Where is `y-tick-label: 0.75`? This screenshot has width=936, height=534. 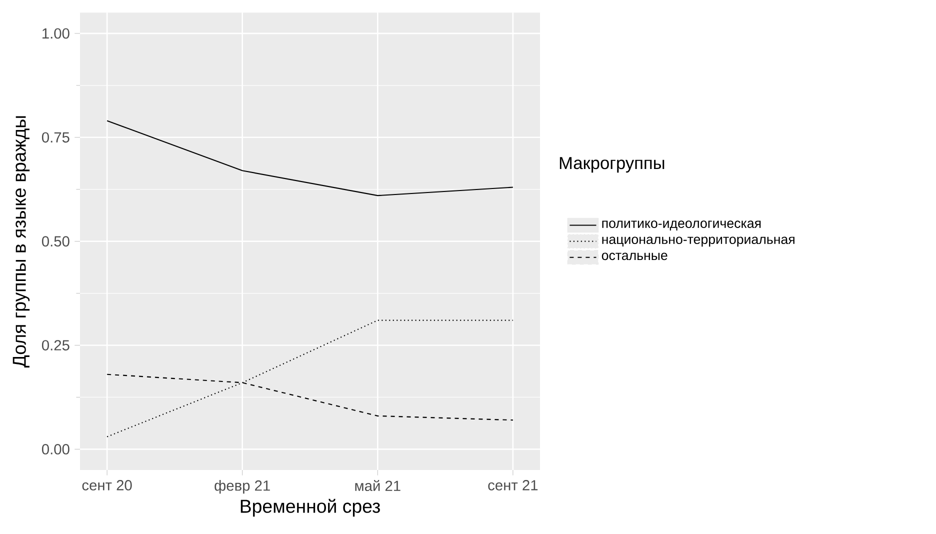 y-tick-label: 0.75 is located at coordinates (56, 137).